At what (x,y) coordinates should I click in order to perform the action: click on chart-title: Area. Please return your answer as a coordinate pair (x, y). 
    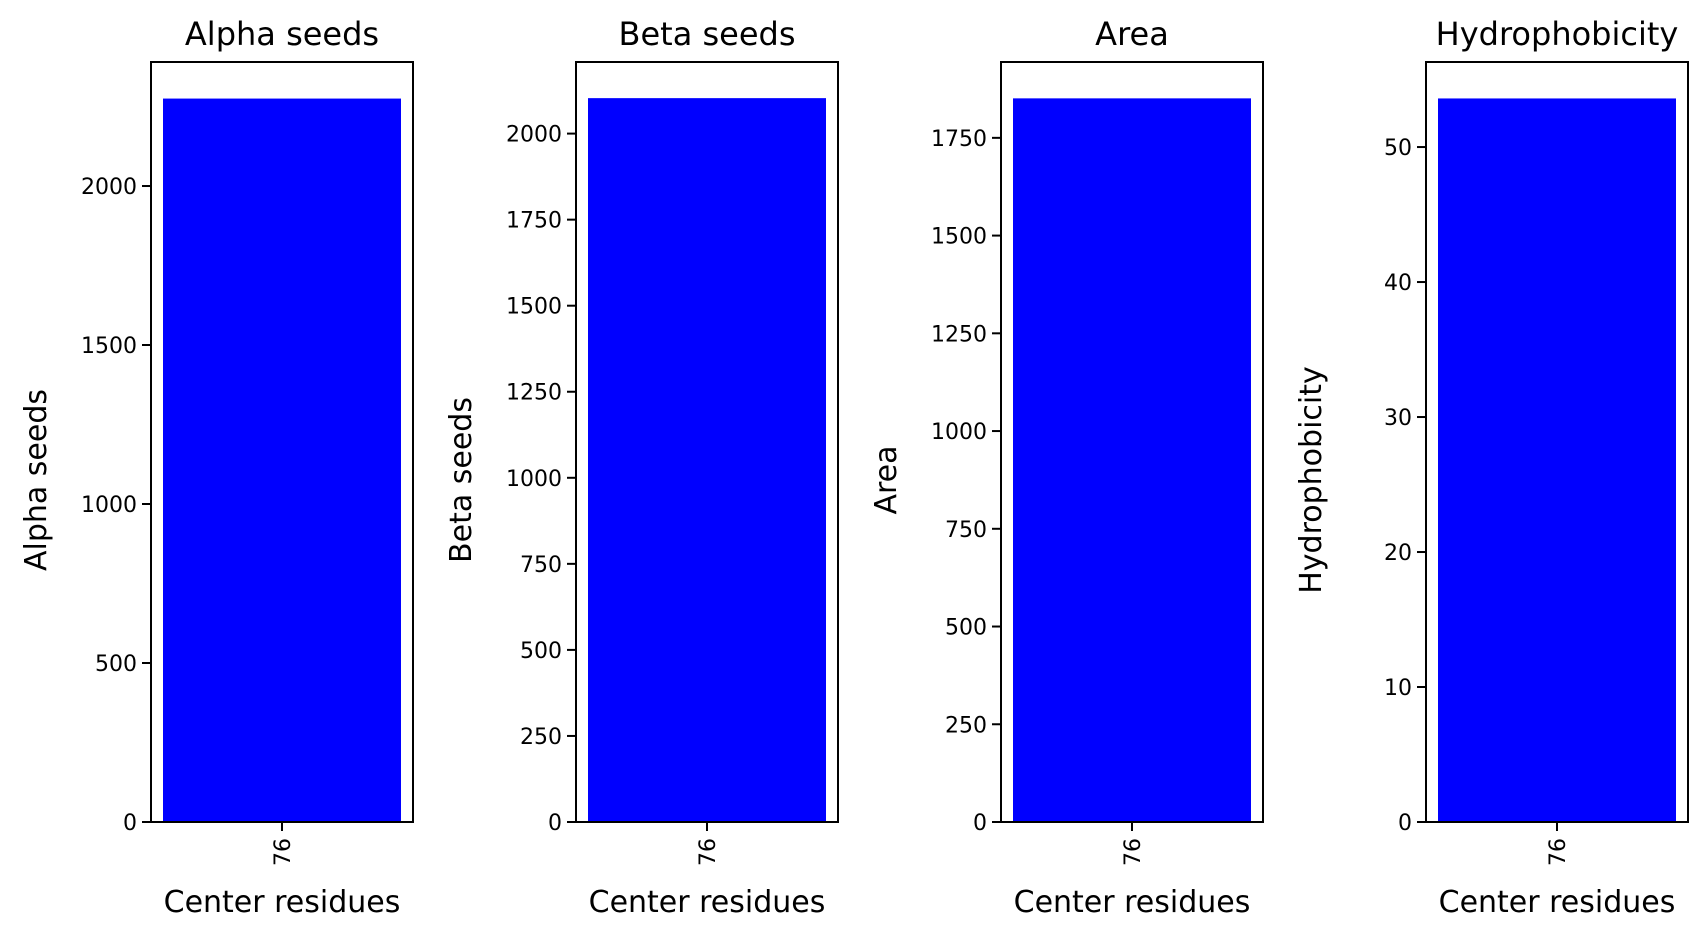
    Looking at the image, I should click on (1132, 34).